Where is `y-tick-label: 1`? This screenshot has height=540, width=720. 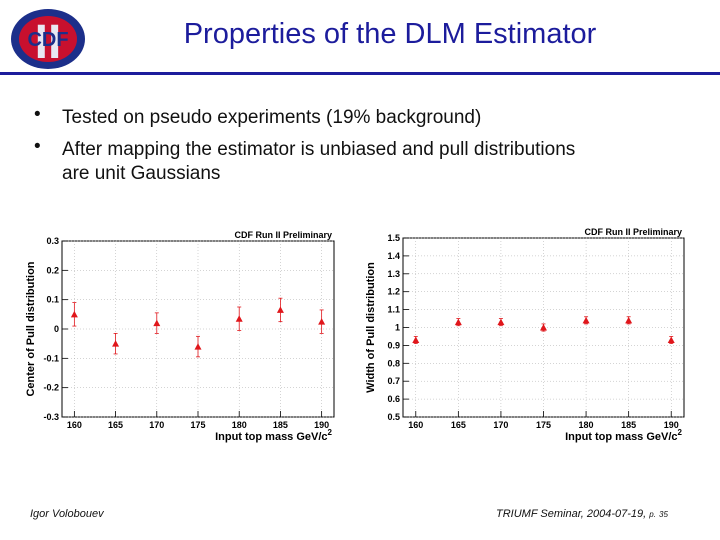
y-tick-label: 1 is located at coordinates (397, 328).